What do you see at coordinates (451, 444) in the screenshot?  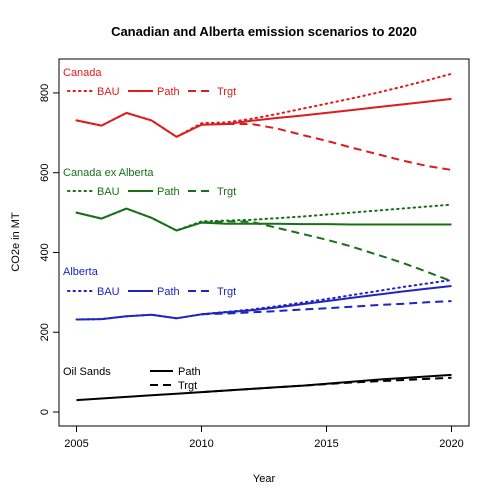 I see `x-tick-label-2020: 2020` at bounding box center [451, 444].